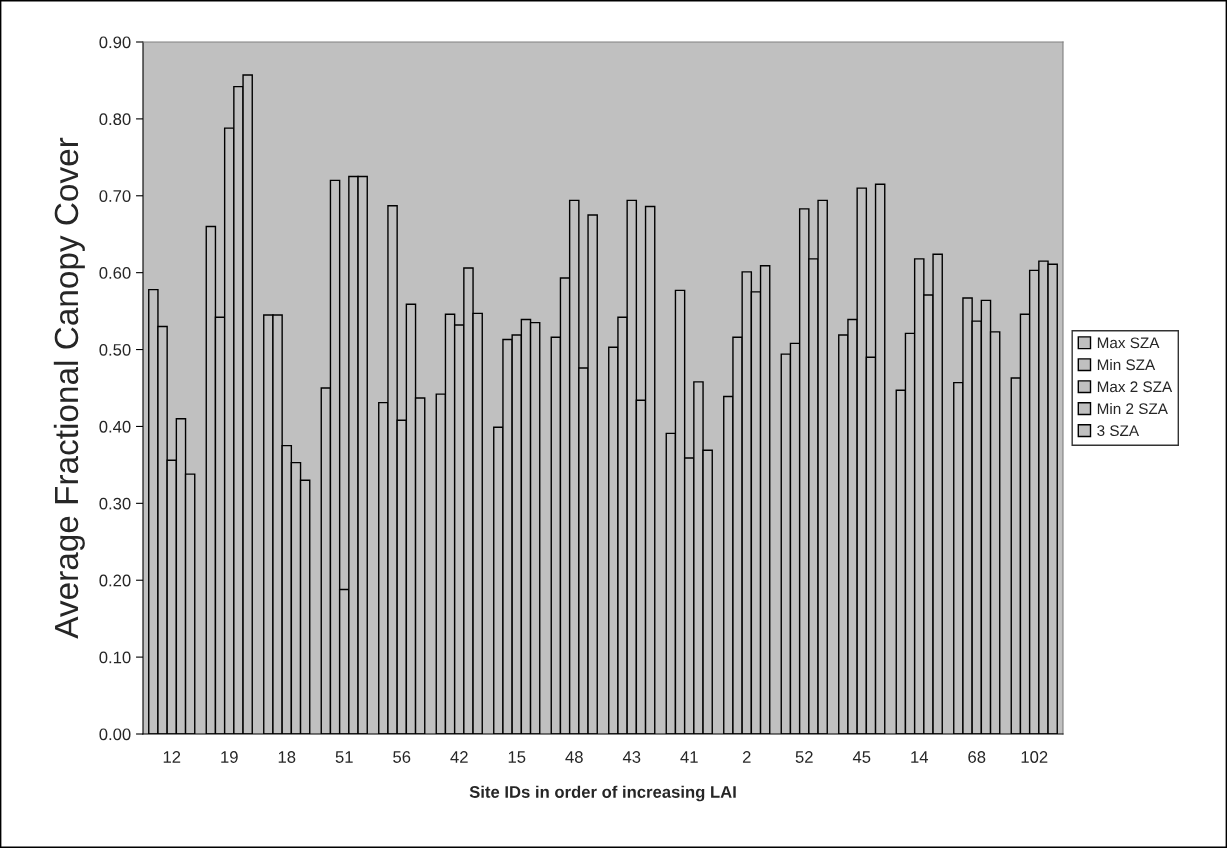  I want to click on y-tick-label: 0.90, so click(115, 42).